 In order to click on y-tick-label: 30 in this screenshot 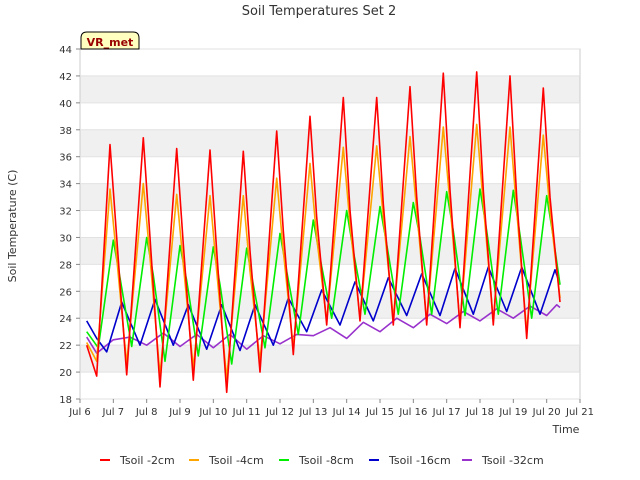, I will do `click(65, 238)`.